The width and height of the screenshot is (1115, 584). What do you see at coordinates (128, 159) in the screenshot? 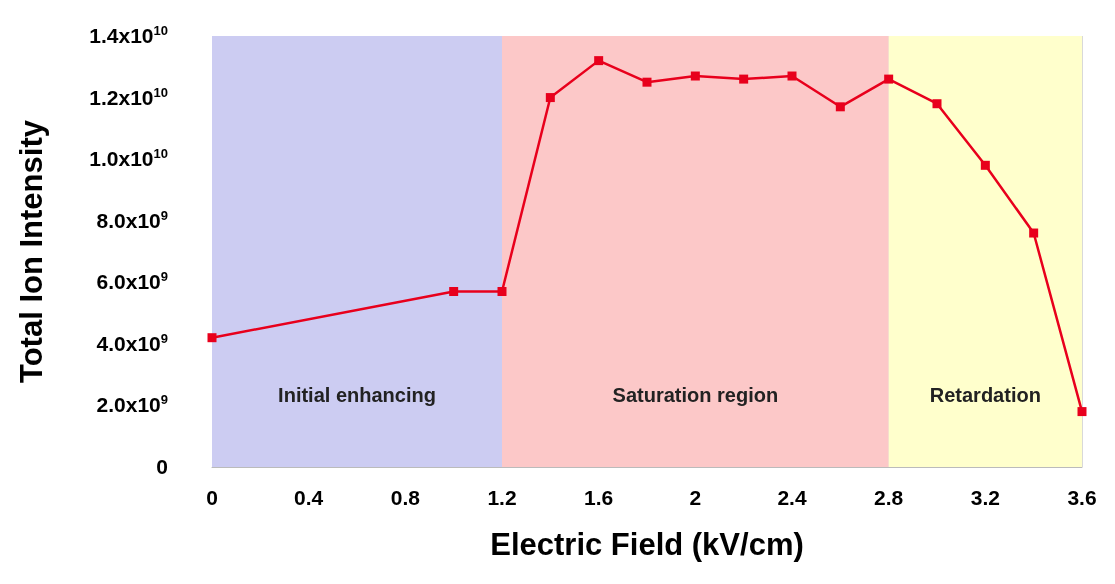
I see `y-tick-label: 1.0x10$^{10}$` at bounding box center [128, 159].